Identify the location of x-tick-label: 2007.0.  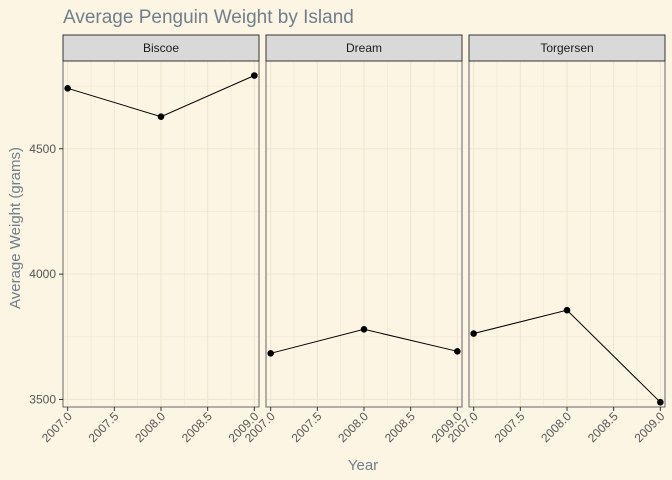
(57, 427).